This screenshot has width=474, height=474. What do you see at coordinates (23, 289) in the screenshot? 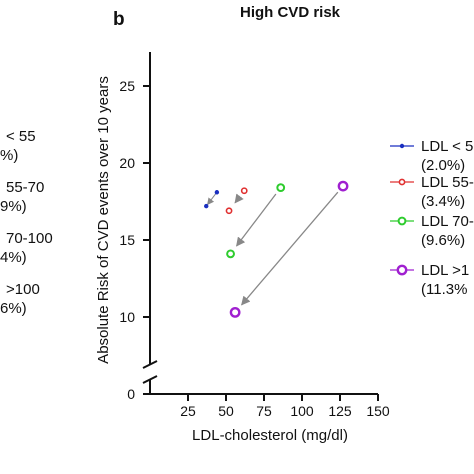
I see `left-fragment-7: >100` at bounding box center [23, 289].